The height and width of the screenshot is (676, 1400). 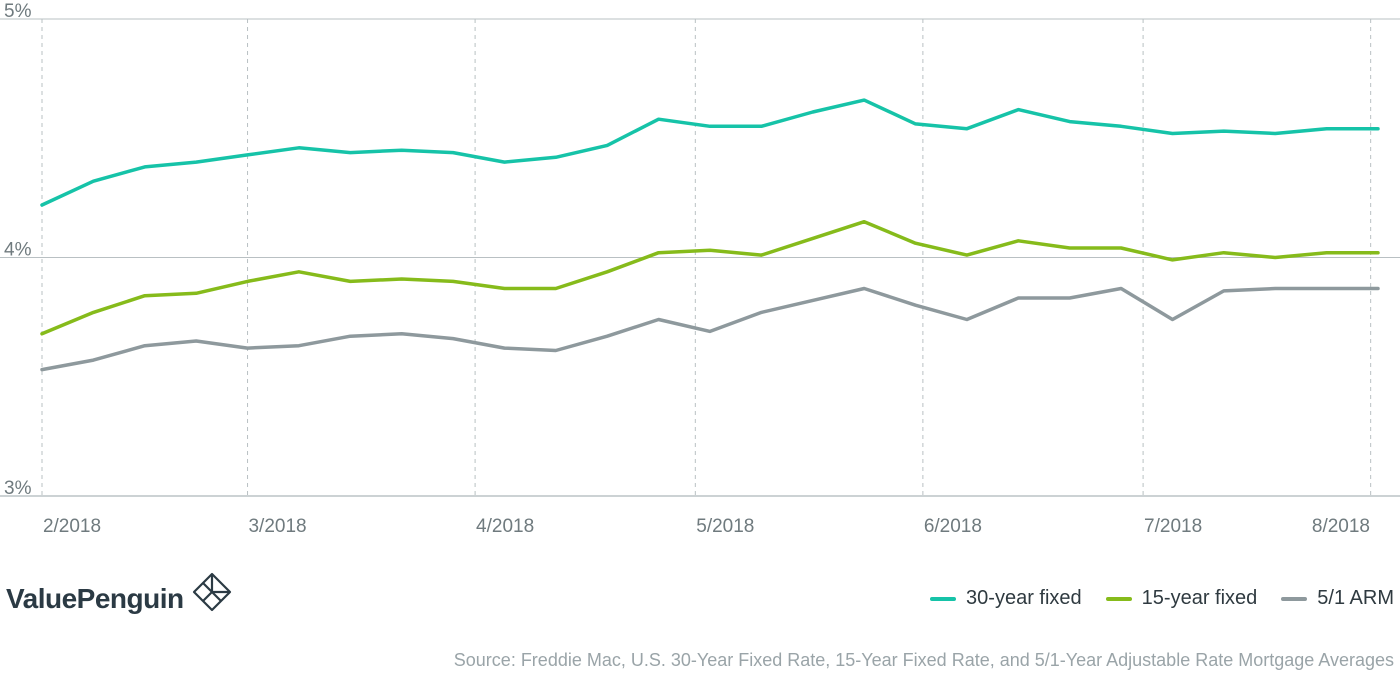 I want to click on x-tick-label: 7/2018, so click(x=1173, y=526).